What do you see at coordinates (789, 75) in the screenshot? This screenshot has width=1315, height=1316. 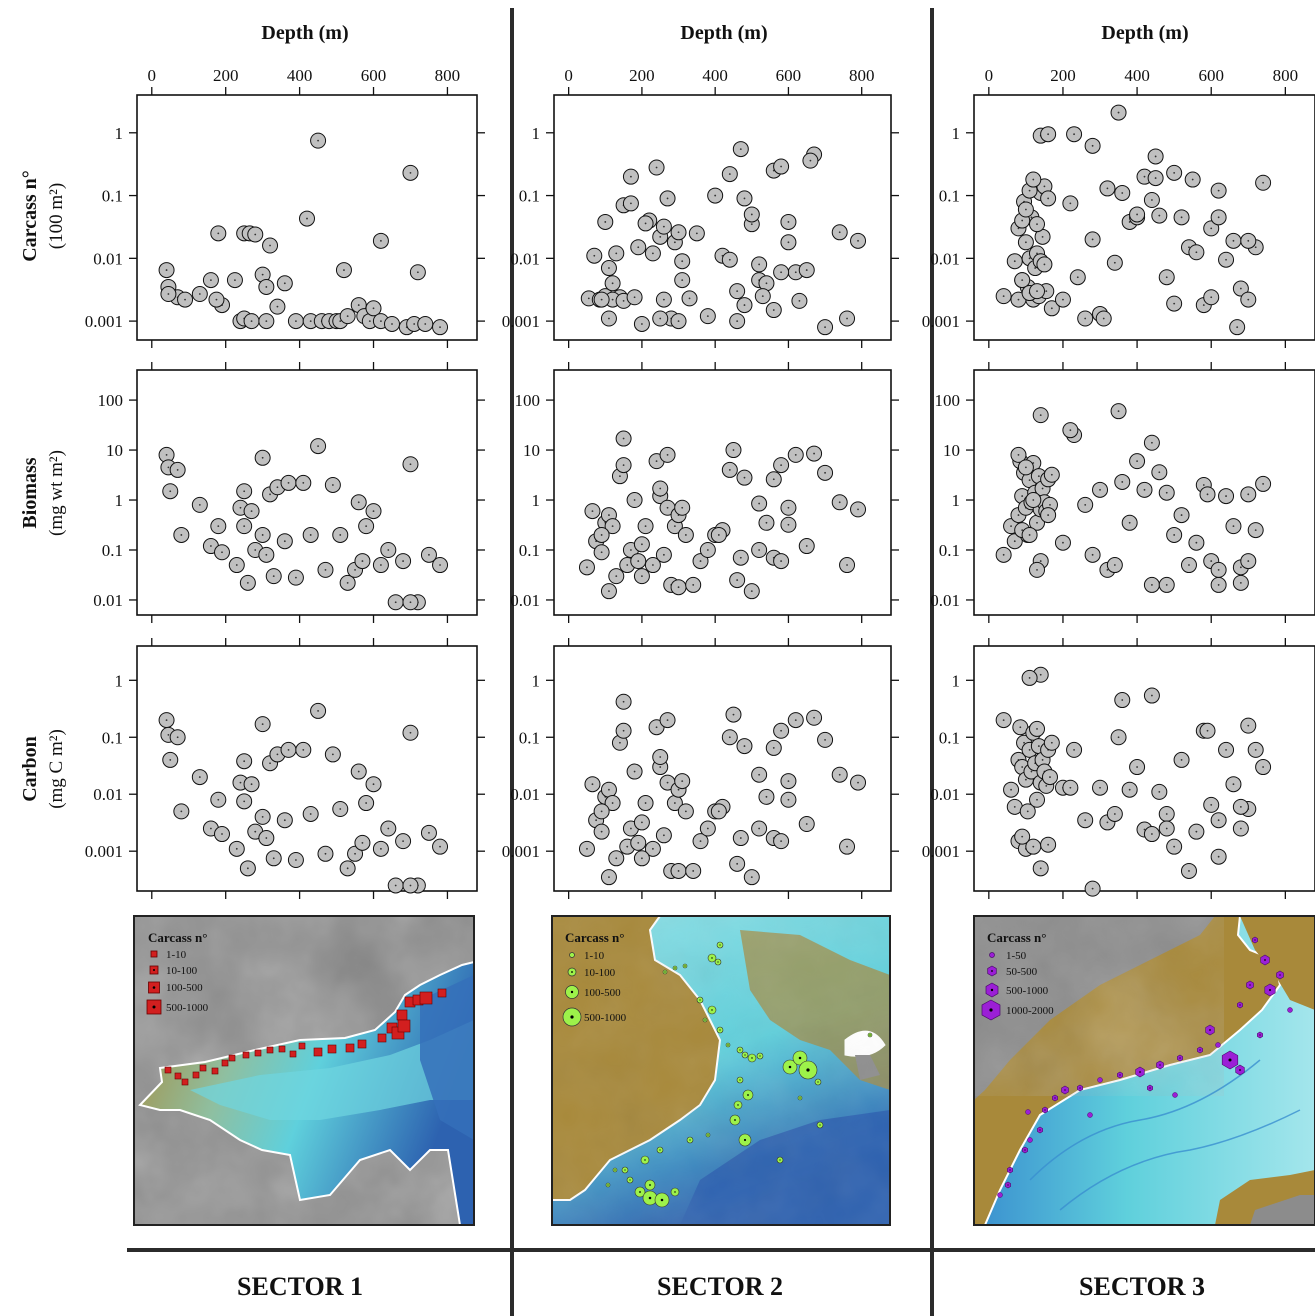 I see `x-tick-label: 600` at bounding box center [789, 75].